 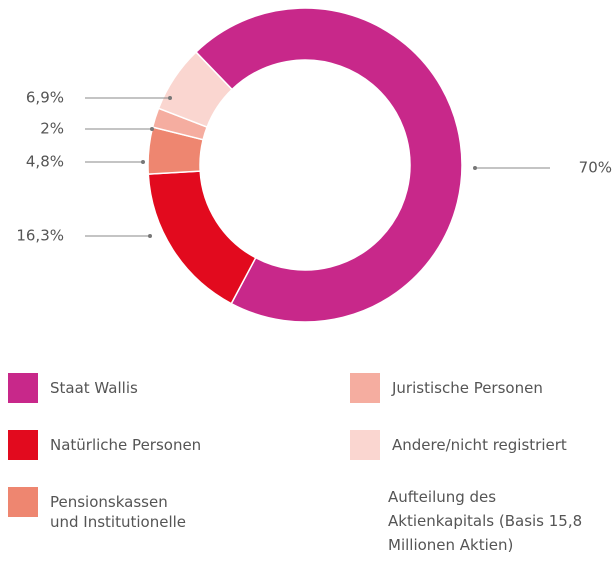 What do you see at coordinates (467, 388) in the screenshot?
I see `legend-label: Juristische Personen` at bounding box center [467, 388].